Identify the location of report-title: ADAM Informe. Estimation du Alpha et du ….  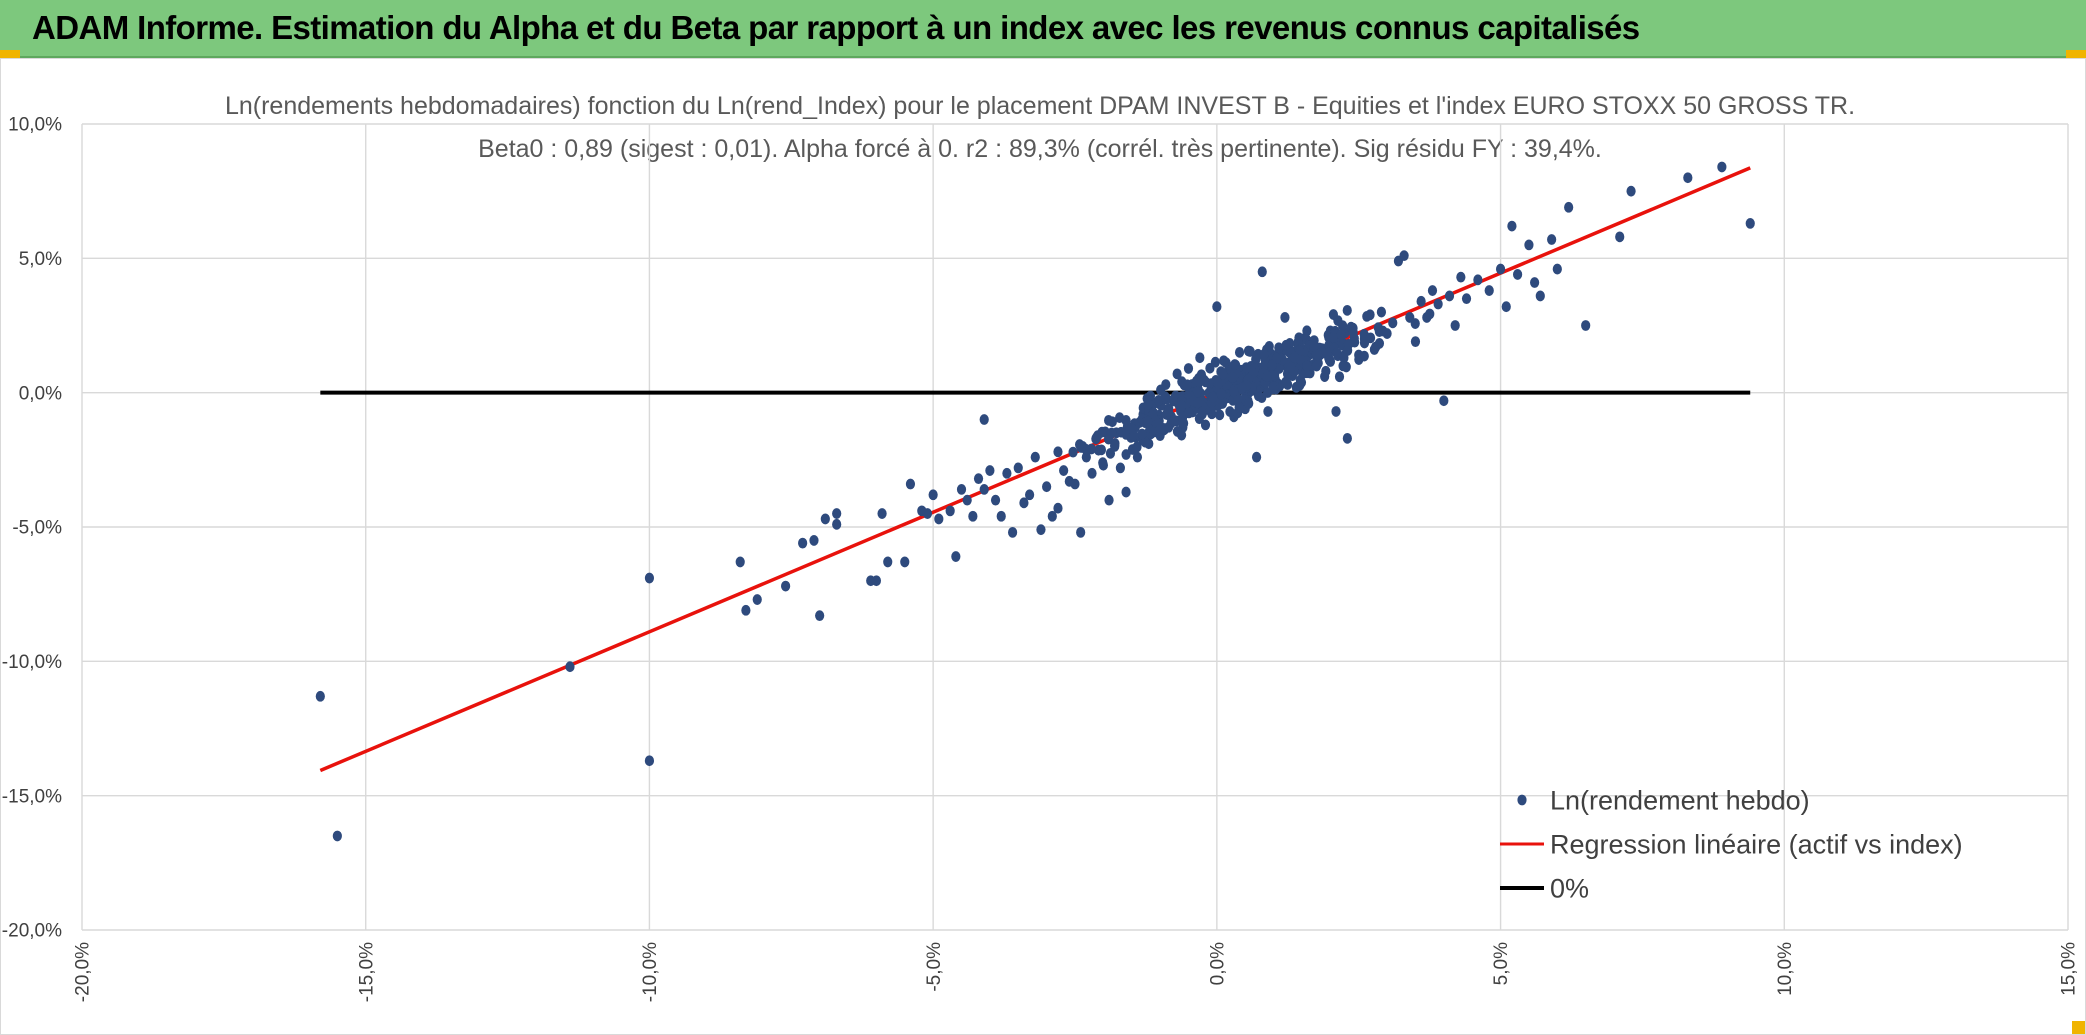
(836, 27).